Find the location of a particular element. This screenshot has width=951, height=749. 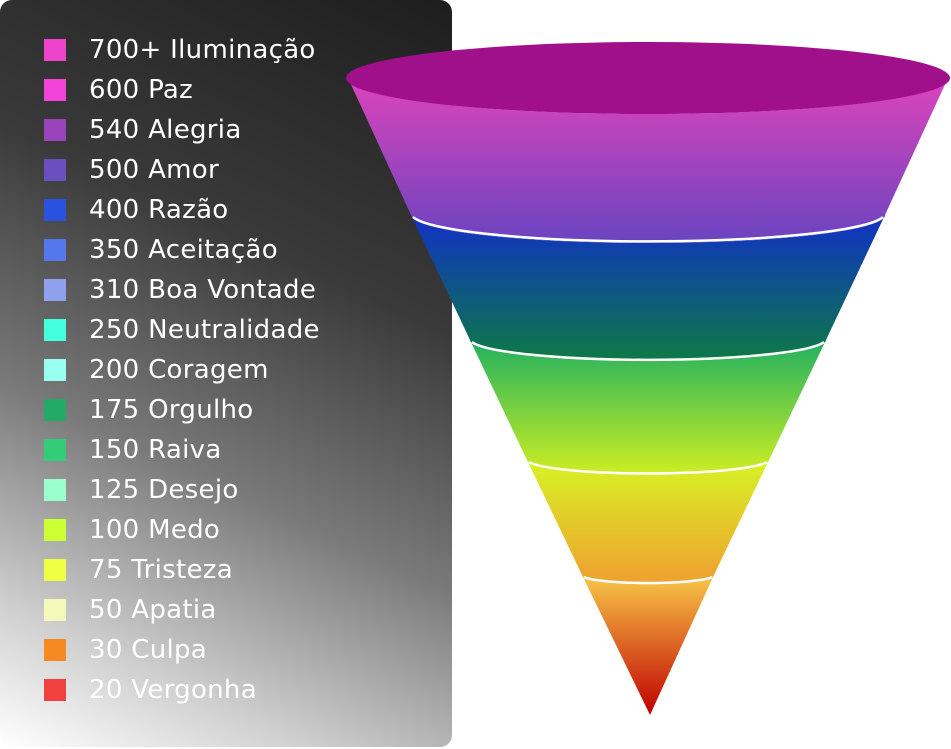

legend-item: 50 Apatia is located at coordinates (130, 610).